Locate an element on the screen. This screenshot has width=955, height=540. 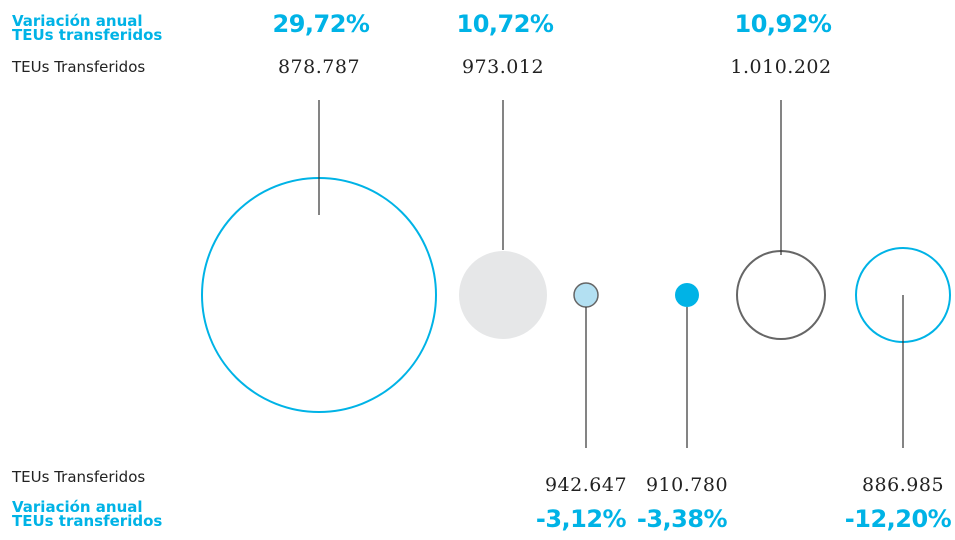
teus-value-4: 910.780 is located at coordinates (687, 485).